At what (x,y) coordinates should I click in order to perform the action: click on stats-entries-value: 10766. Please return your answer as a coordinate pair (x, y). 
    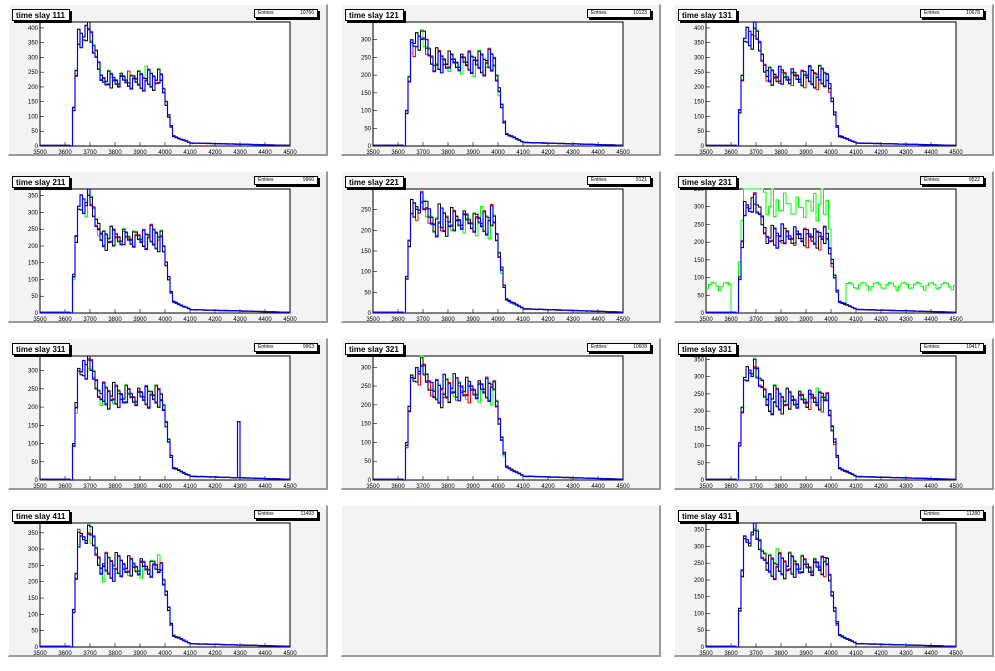
    Looking at the image, I should click on (307, 13).